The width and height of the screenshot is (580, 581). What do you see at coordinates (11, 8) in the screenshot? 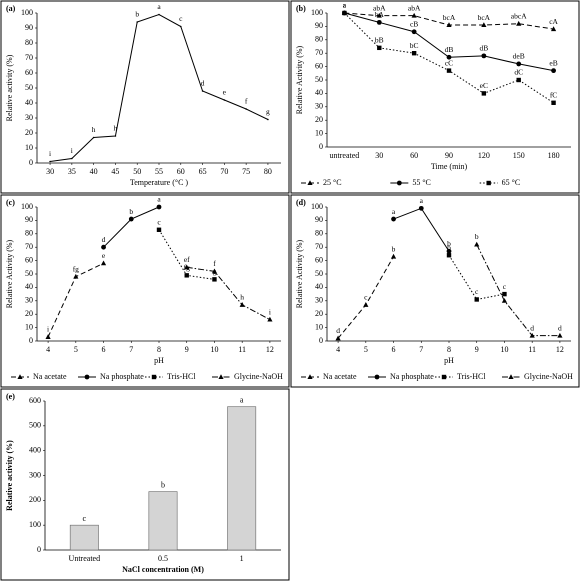
I see `panel-label: (a)` at bounding box center [11, 8].